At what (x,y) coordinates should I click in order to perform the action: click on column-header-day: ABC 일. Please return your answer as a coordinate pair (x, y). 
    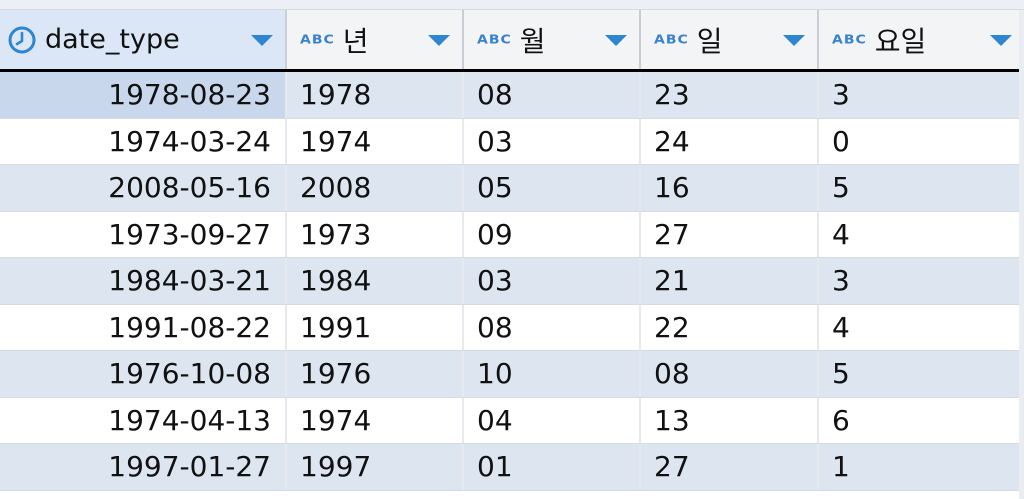
    Looking at the image, I should click on (730, 39).